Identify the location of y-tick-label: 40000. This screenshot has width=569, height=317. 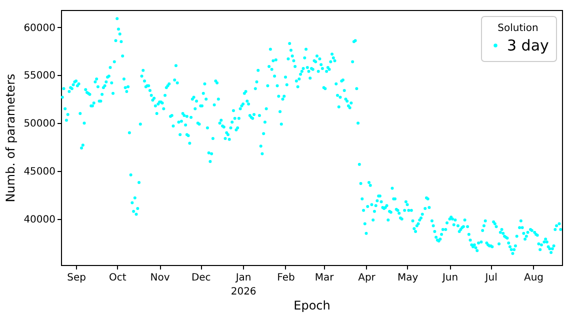
(40, 220).